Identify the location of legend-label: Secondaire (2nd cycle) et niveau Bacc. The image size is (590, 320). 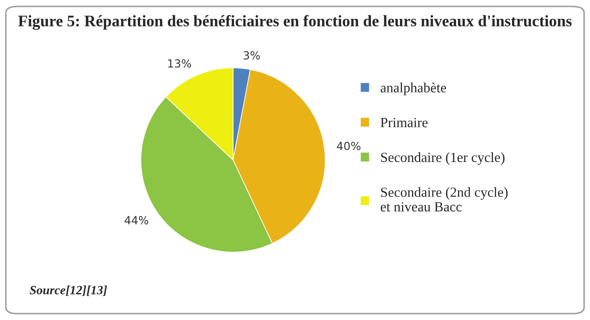
(444, 199).